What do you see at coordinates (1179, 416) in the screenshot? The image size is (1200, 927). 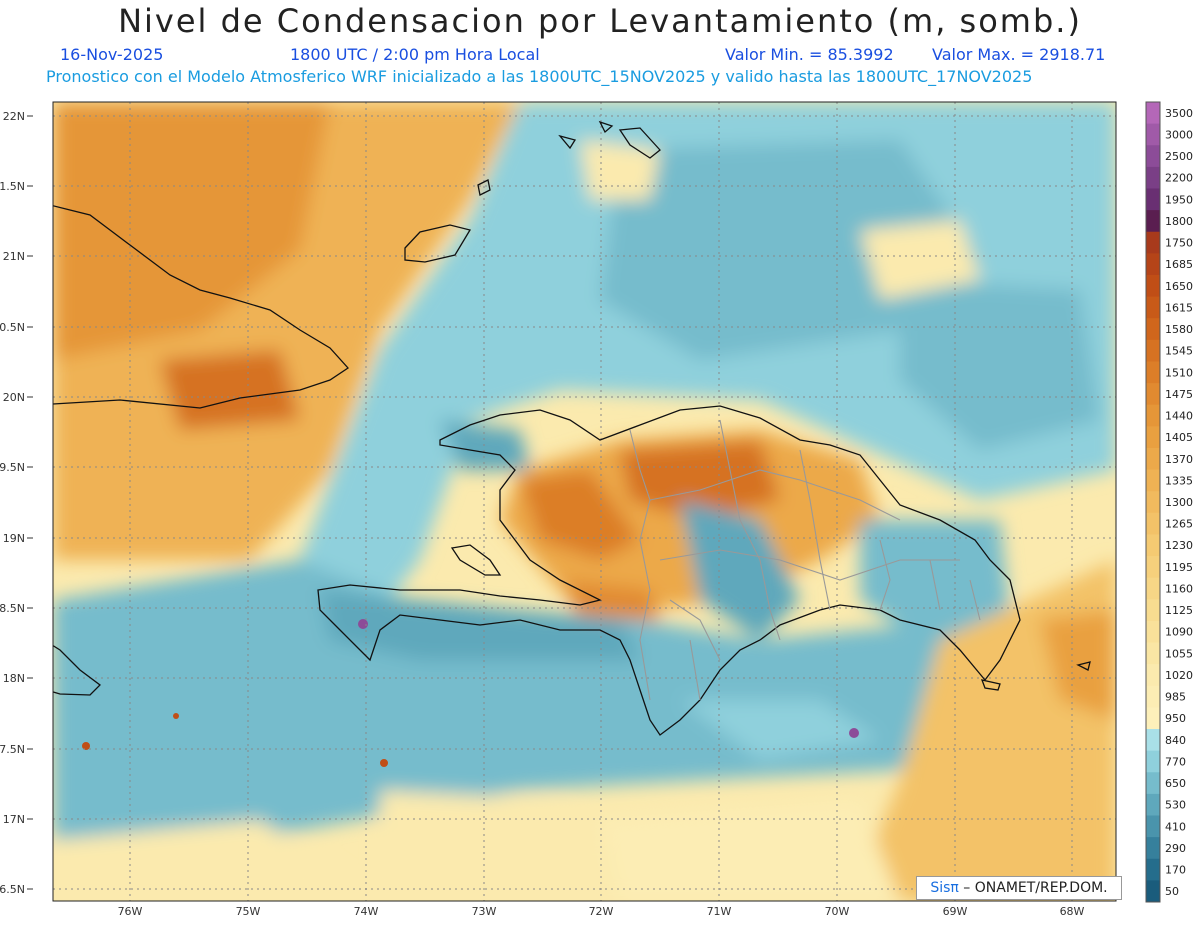 I see `legend-label: 1440` at bounding box center [1179, 416].